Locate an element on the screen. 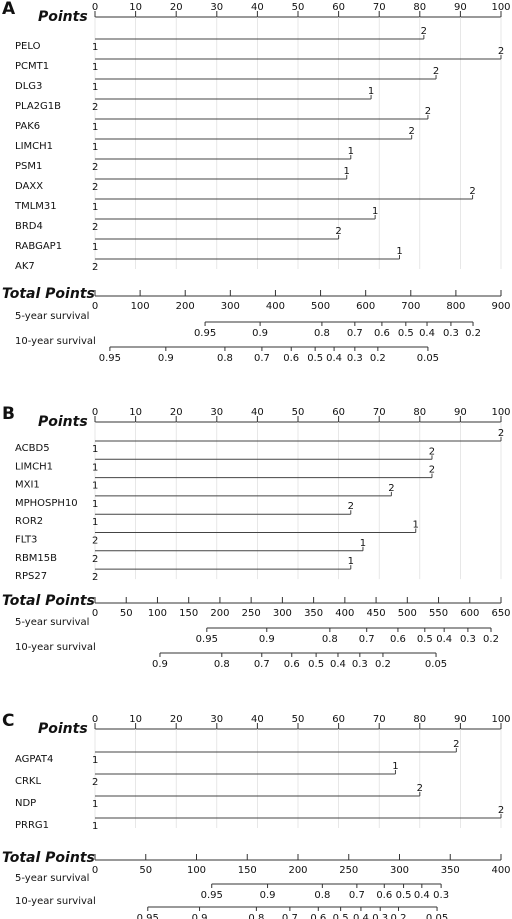  variable-name: PCMT1 is located at coordinates (32, 66).